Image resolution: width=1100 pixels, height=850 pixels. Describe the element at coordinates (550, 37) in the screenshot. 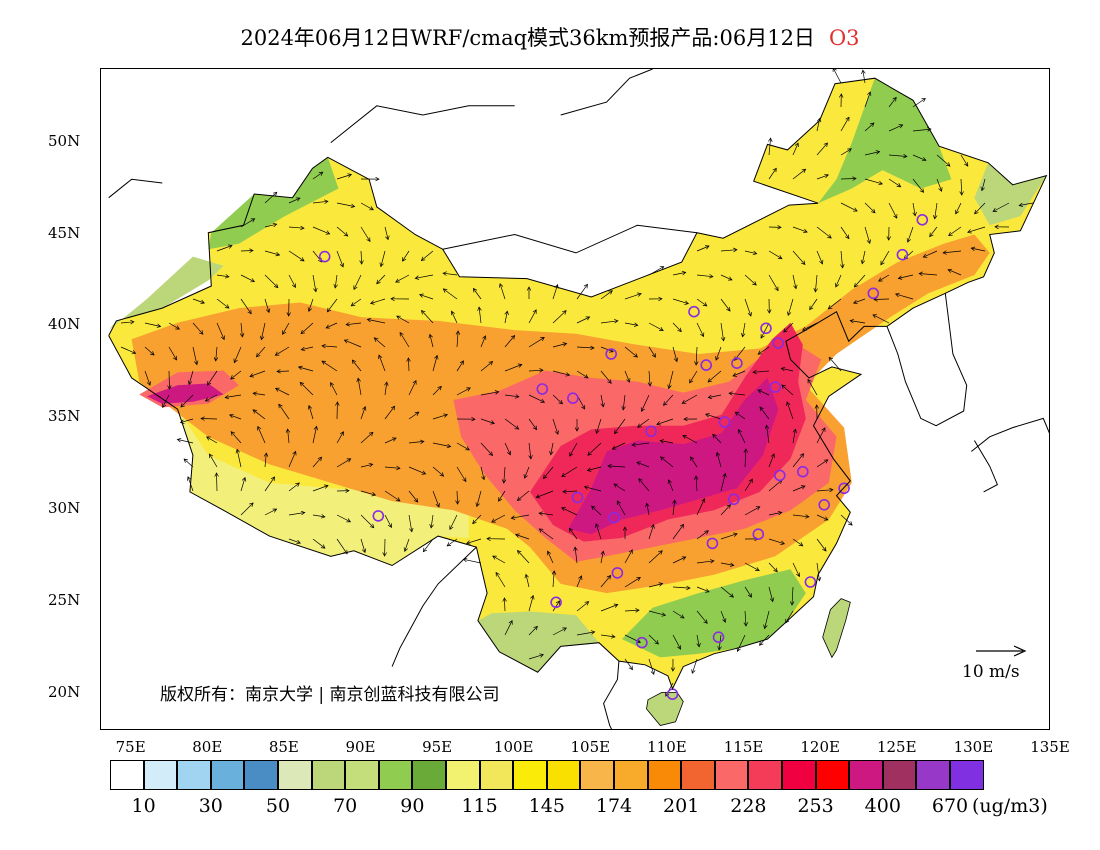

I see `chart-title: 2024年06月12日WRF/cmaq模式36km预报产品:06月12日 O3` at that location.